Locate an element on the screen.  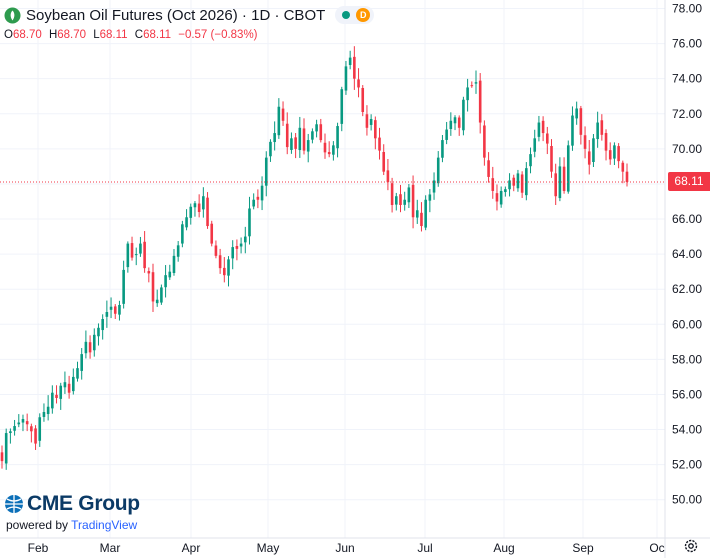
powered-by: powered by TradingView is located at coordinates (73, 525).